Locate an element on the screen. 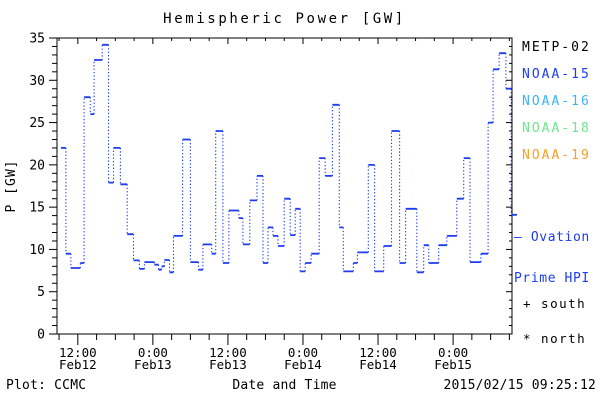  legend-item-metp-02: METP-02 is located at coordinates (556, 47).